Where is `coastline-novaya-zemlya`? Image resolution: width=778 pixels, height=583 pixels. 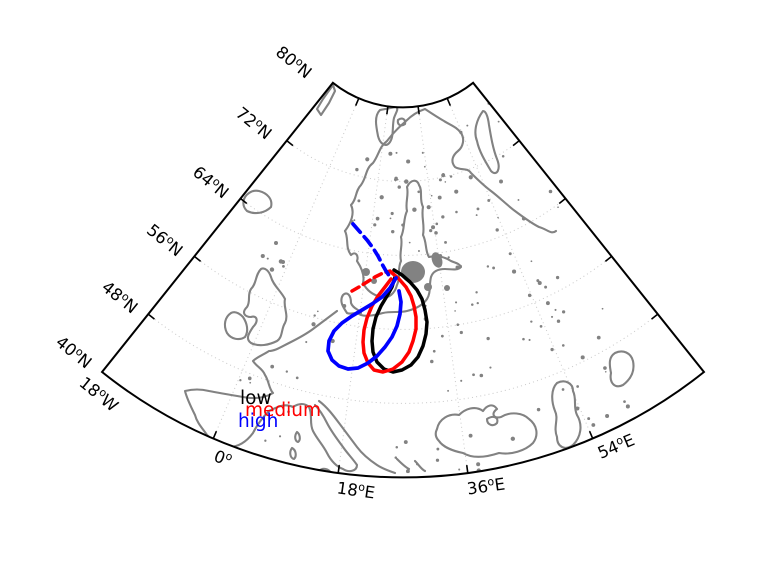
coastline-novaya-zemlya is located at coordinates (487, 142).